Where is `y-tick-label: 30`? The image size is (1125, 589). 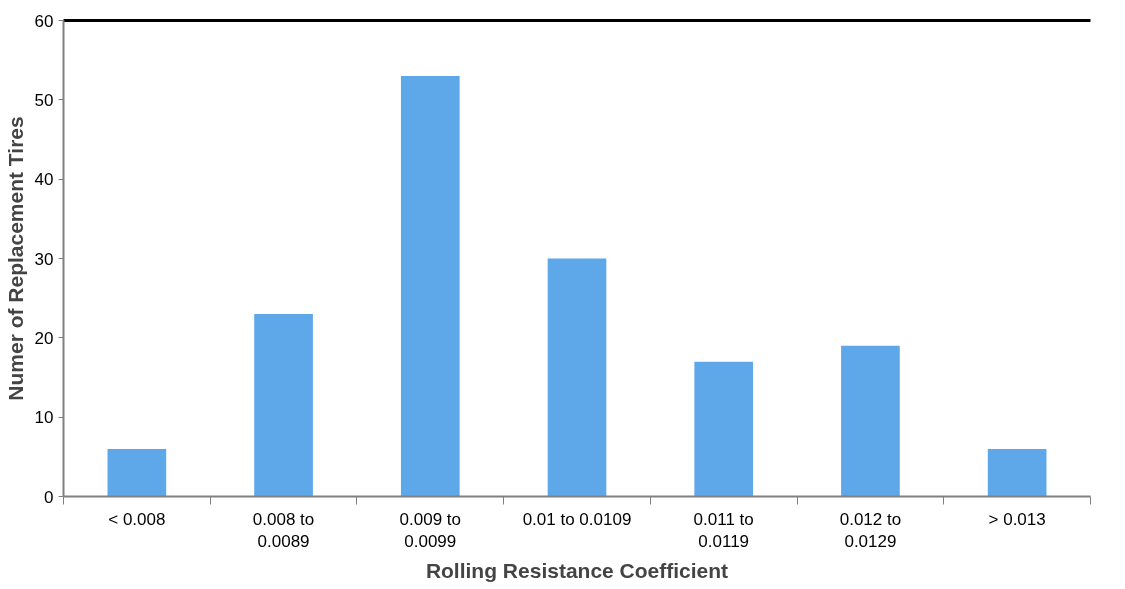
y-tick-label: 30 is located at coordinates (44, 259).